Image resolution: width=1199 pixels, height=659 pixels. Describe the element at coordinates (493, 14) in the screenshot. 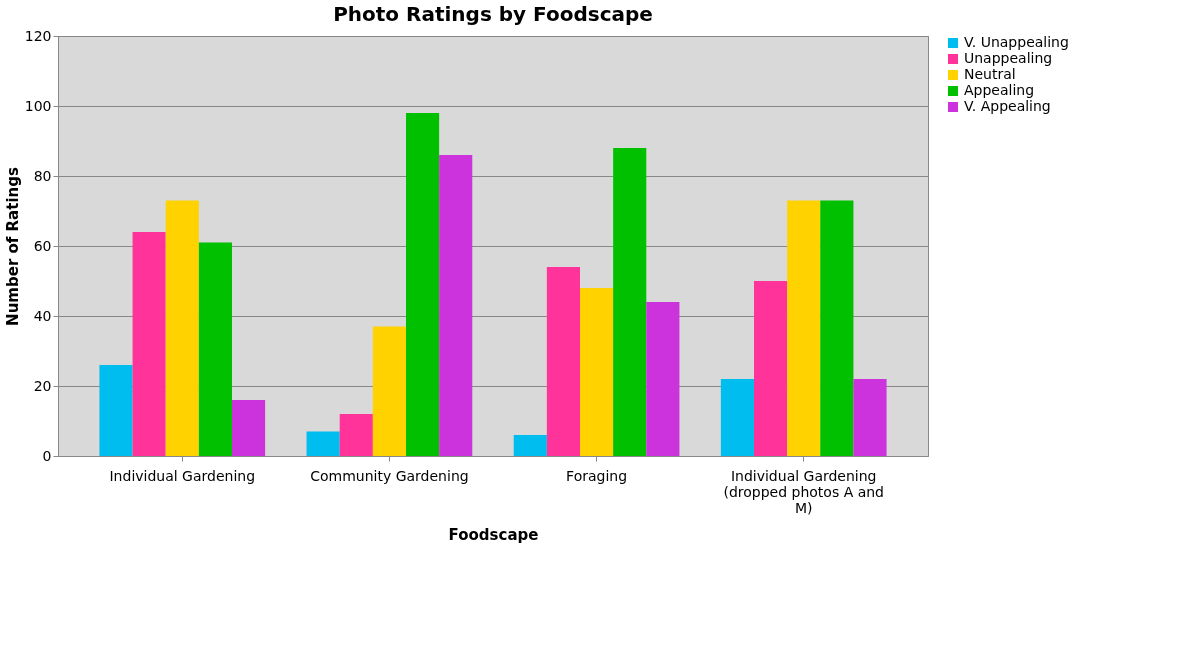

I see `chart-title: Photo Ratings by Foodscape` at that location.